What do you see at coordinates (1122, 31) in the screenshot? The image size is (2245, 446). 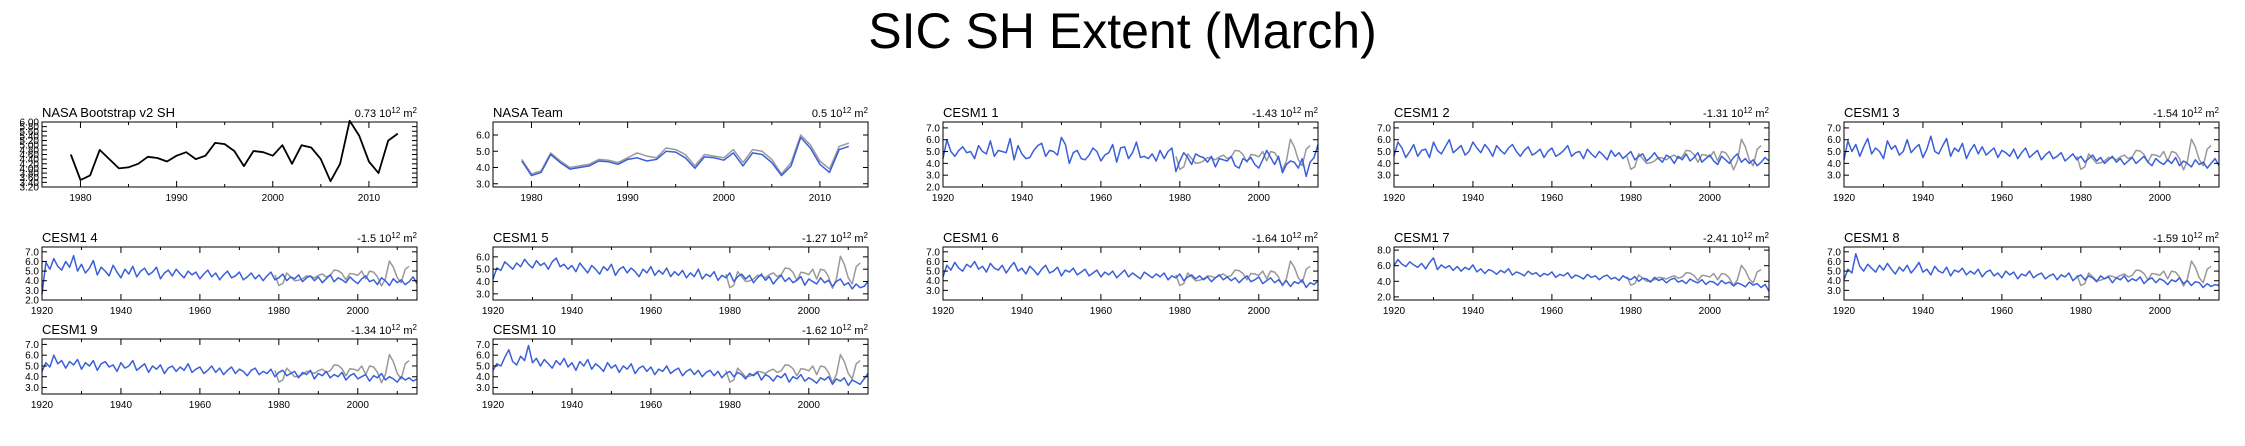 I see `figure-title: SIC SH Extent (March)` at bounding box center [1122, 31].